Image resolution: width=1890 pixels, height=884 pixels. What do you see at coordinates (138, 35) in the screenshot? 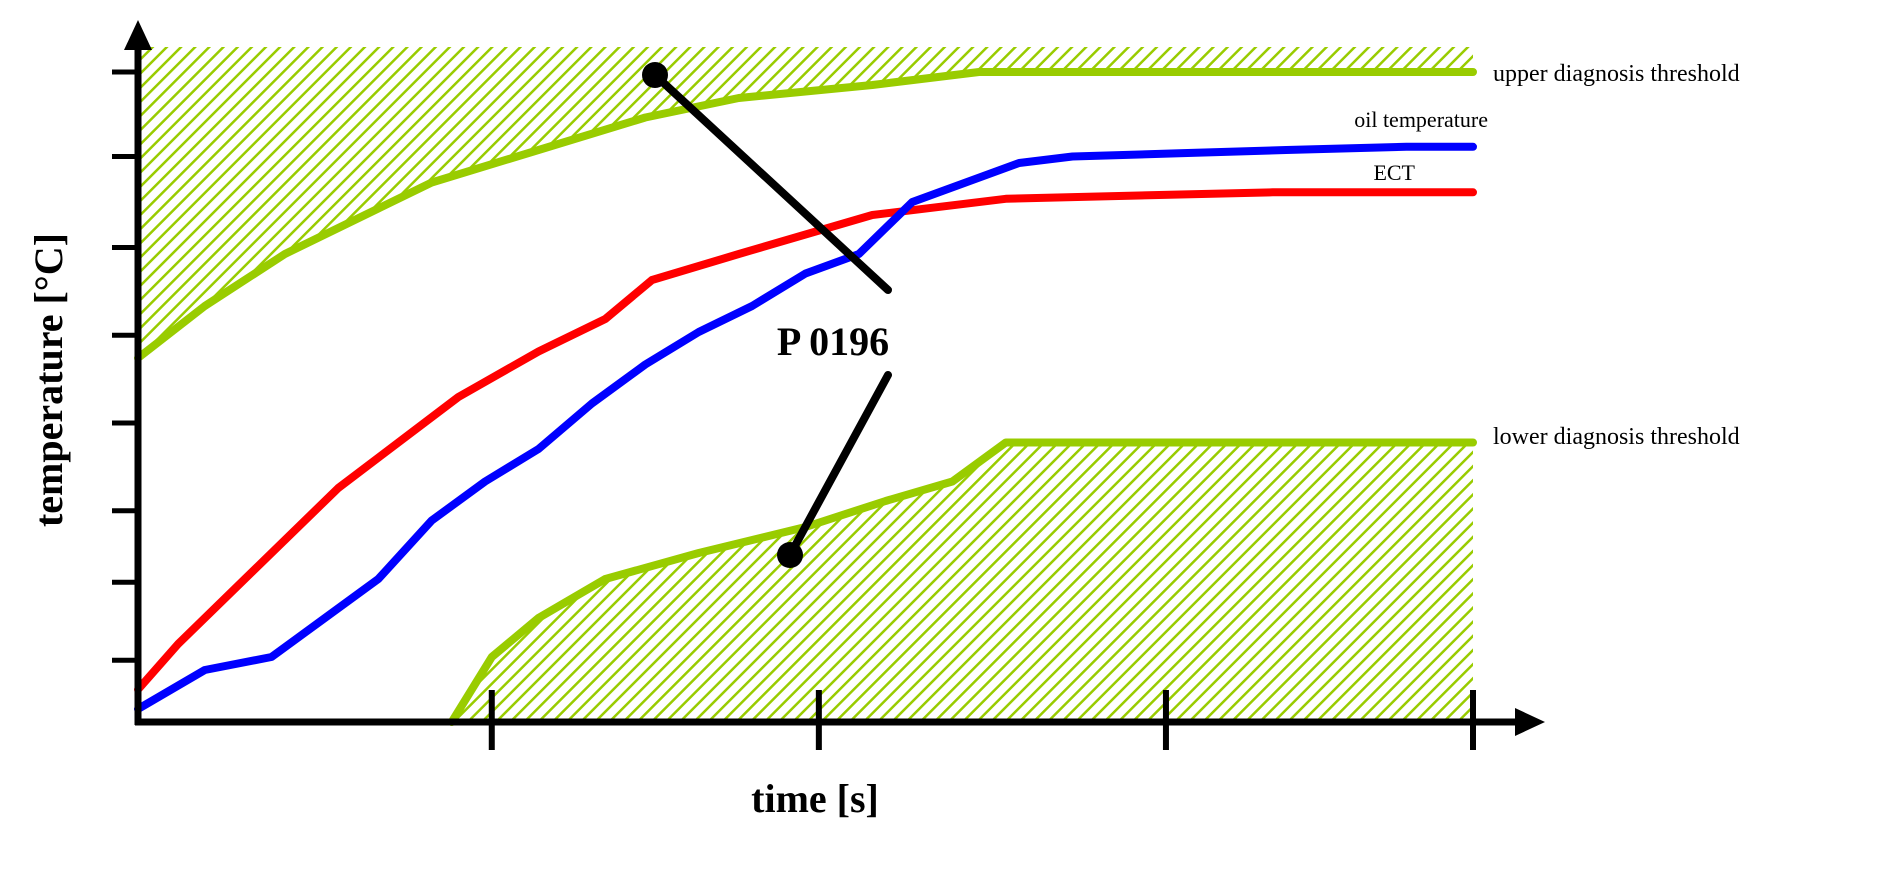
I see `y-axis-arrow-icon` at bounding box center [138, 35].